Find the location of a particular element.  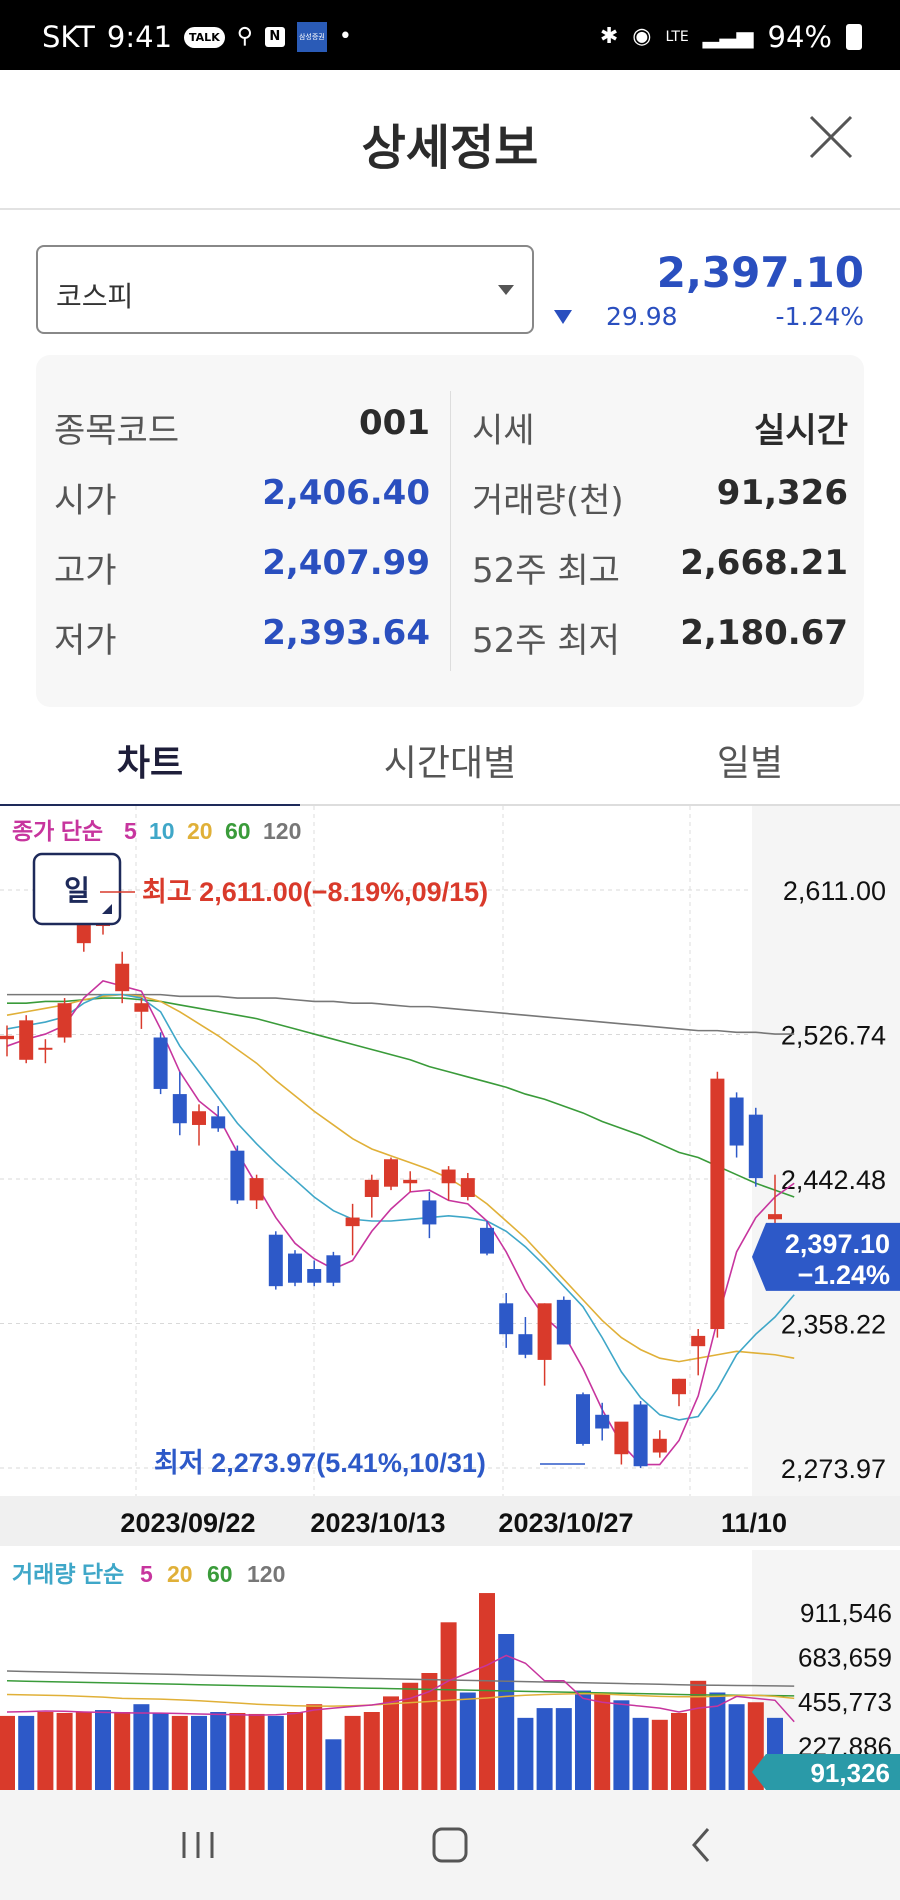

volume-tag-value: 91,326 is located at coordinates (850, 1773).